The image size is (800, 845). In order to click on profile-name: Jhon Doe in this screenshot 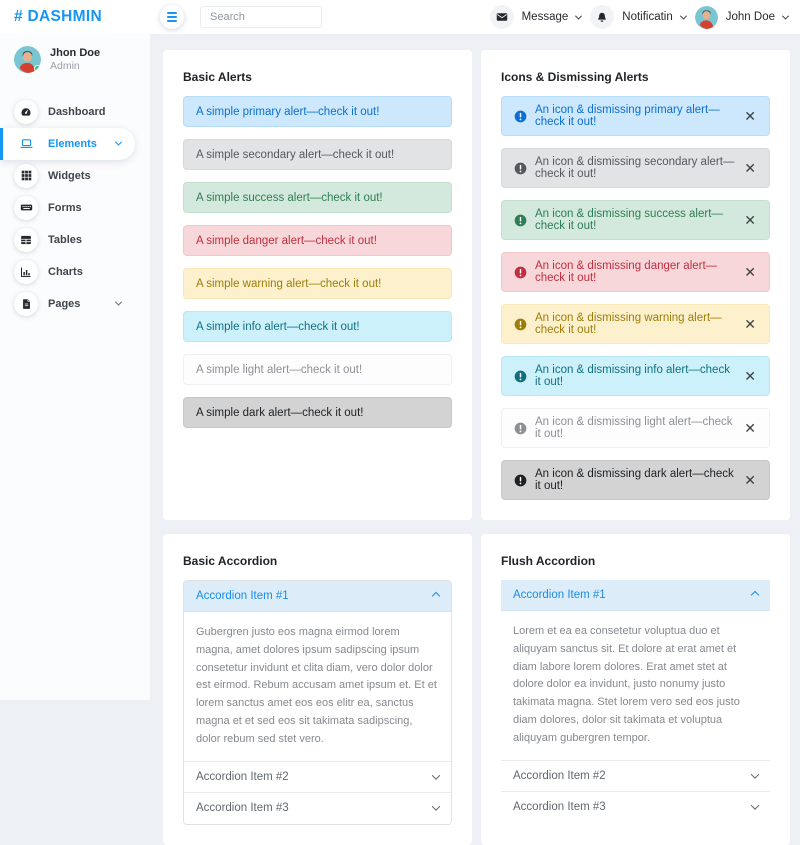, I will do `click(75, 53)`.